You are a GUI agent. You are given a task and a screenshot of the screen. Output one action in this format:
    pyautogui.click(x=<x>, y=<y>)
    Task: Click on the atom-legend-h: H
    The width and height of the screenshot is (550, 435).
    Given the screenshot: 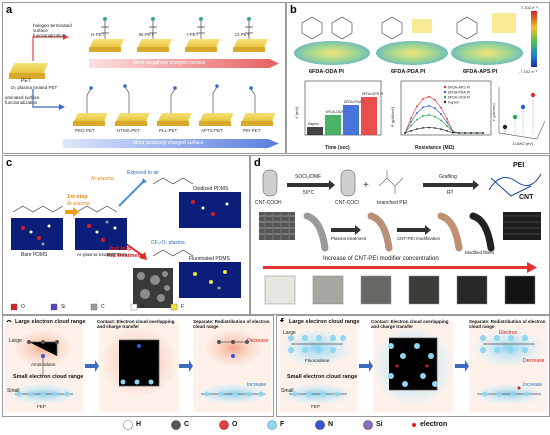 What is the action you would take?
    pyautogui.click(x=139, y=424)
    